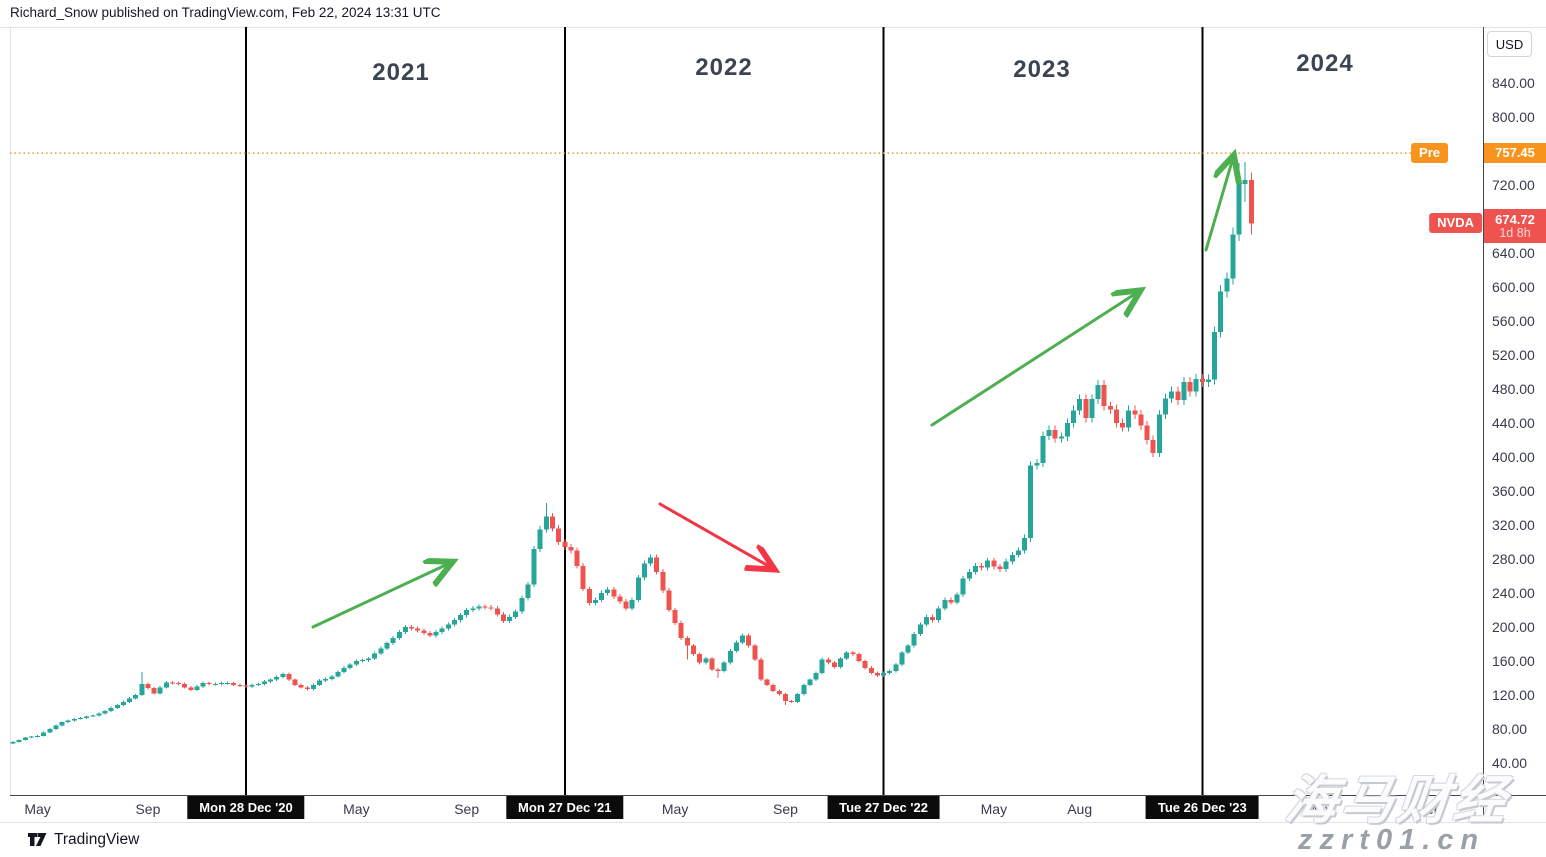  I want to click on price-tick-120: 120.00, so click(1513, 695).